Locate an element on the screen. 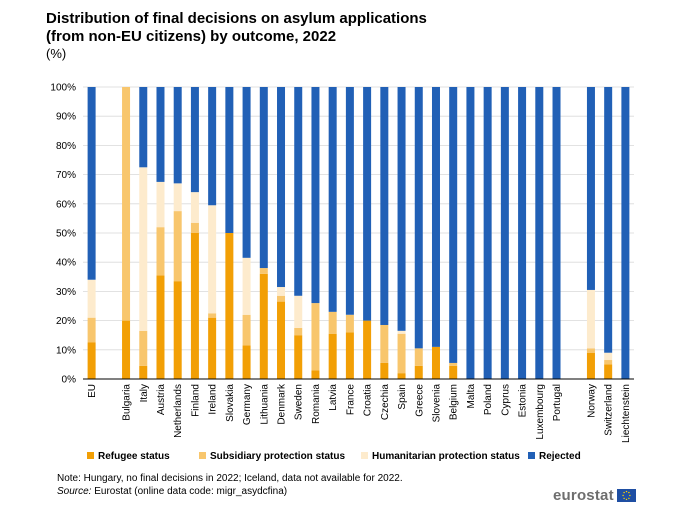 The height and width of the screenshot is (509, 679). chart-title-line-2: (from non-EU citizens) by outcome, 2022 is located at coordinates (191, 36).